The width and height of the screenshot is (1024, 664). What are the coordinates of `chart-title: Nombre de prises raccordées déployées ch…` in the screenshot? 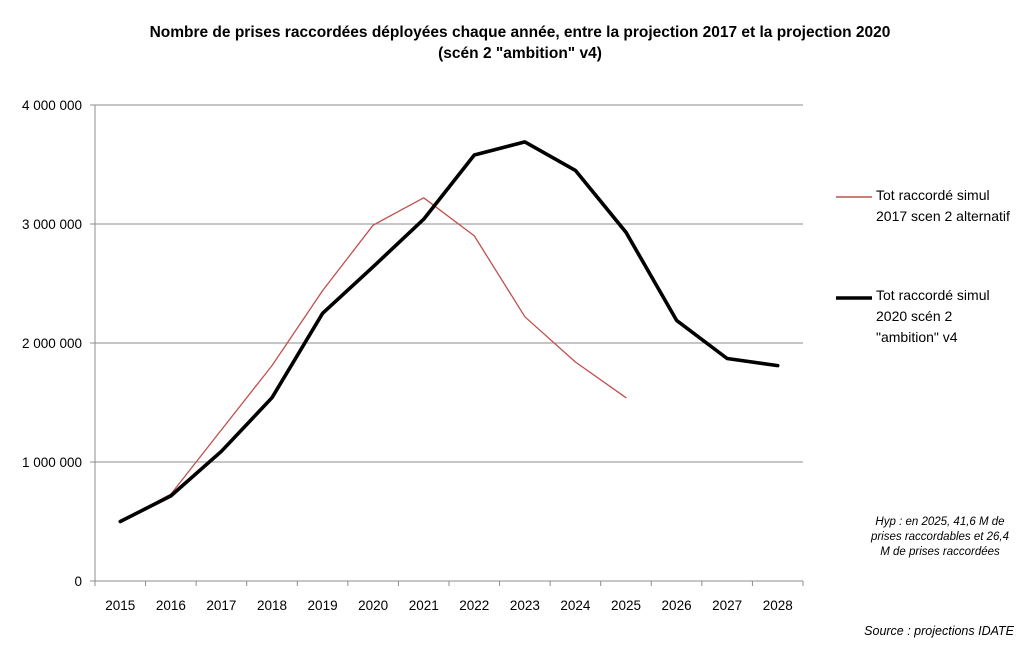 It's located at (512, 43).